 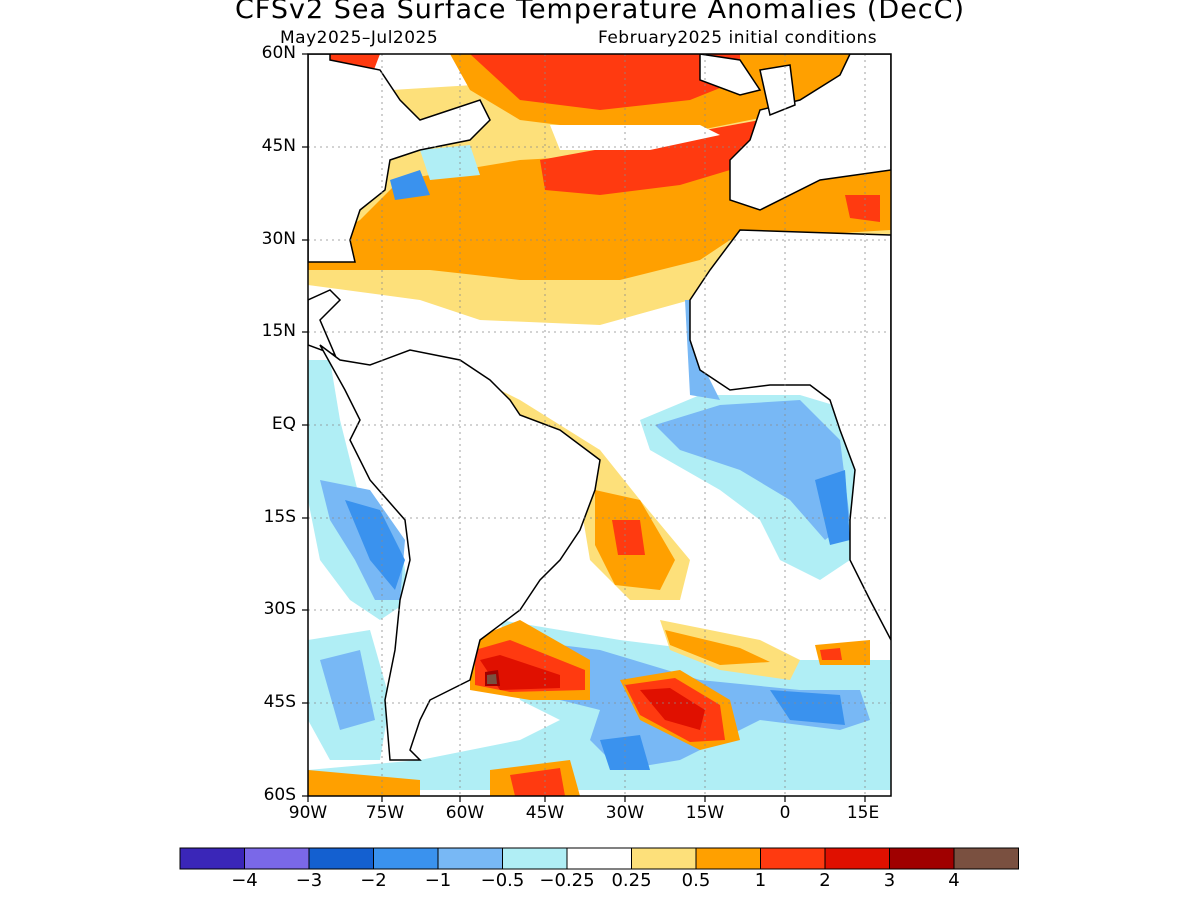 What do you see at coordinates (862, 208) in the screenshot?
I see `mediterranean-hot` at bounding box center [862, 208].